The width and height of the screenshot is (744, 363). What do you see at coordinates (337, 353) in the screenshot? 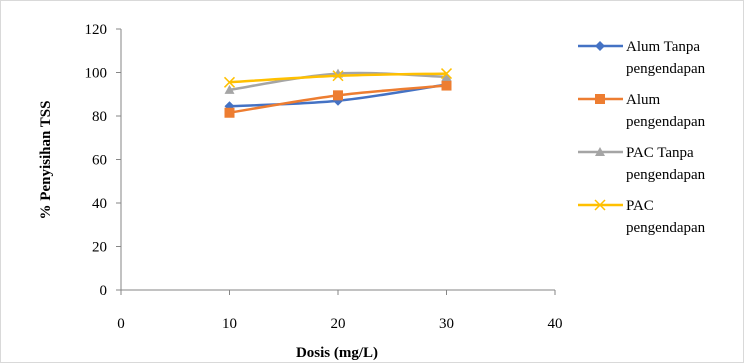
I see `x-axis-title: Dosis (mg/L)` at bounding box center [337, 353].